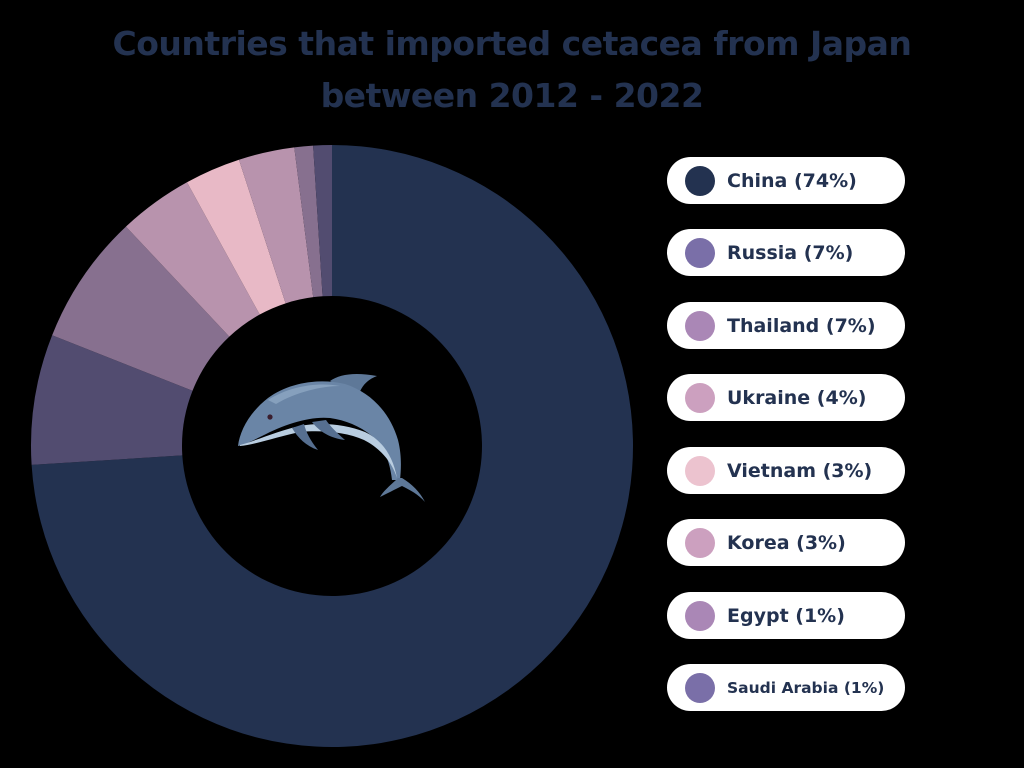 This screenshot has width=1024, height=768. I want to click on legend-item-korea: Korea (3%), so click(786, 542).